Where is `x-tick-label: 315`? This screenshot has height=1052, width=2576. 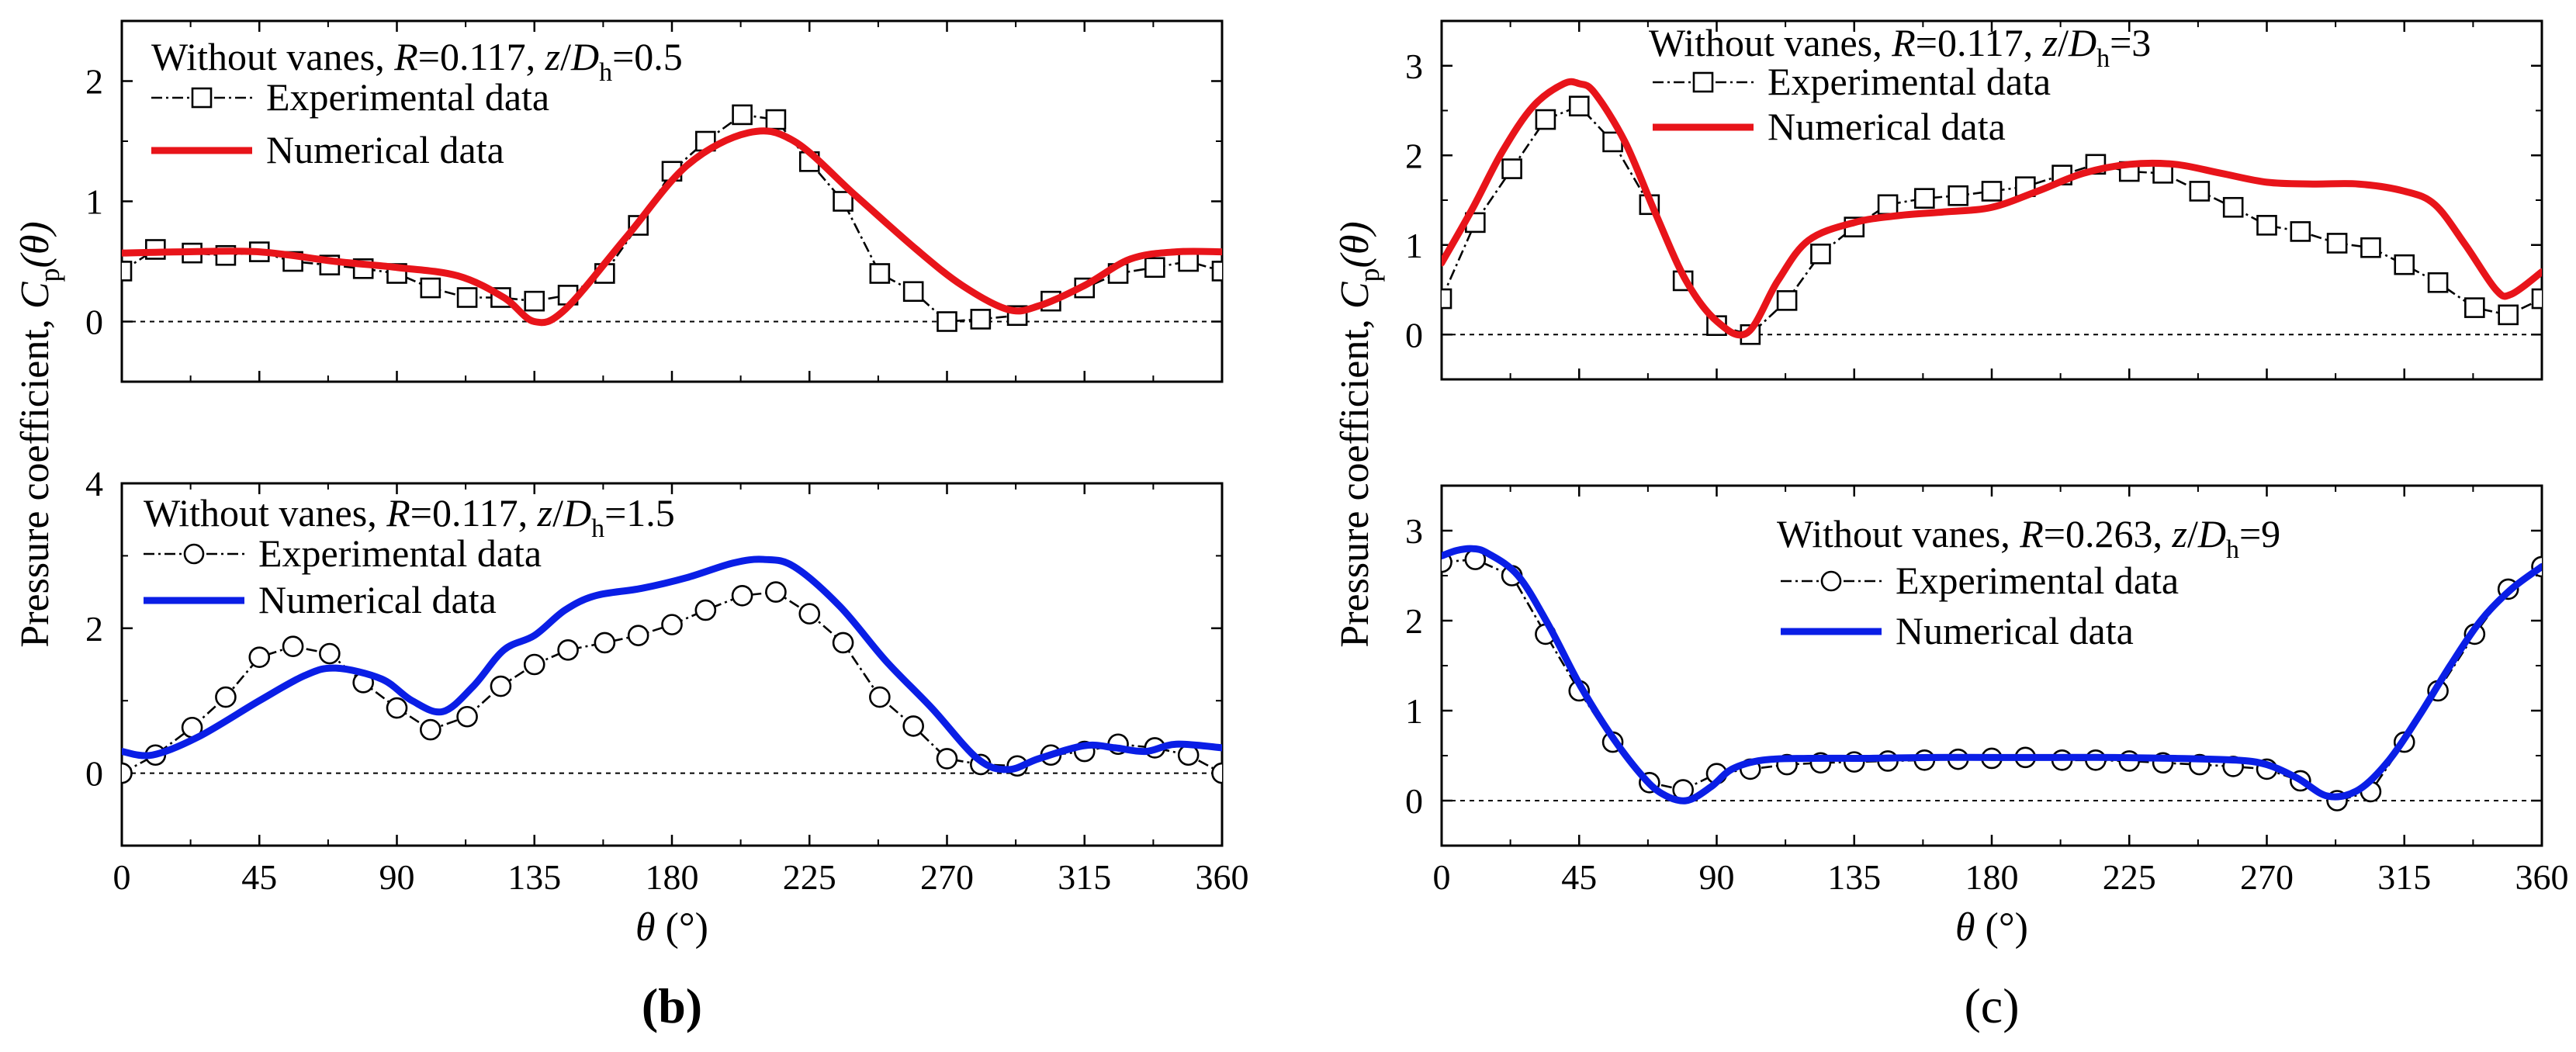 x-tick-label: 315 is located at coordinates (1084, 877).